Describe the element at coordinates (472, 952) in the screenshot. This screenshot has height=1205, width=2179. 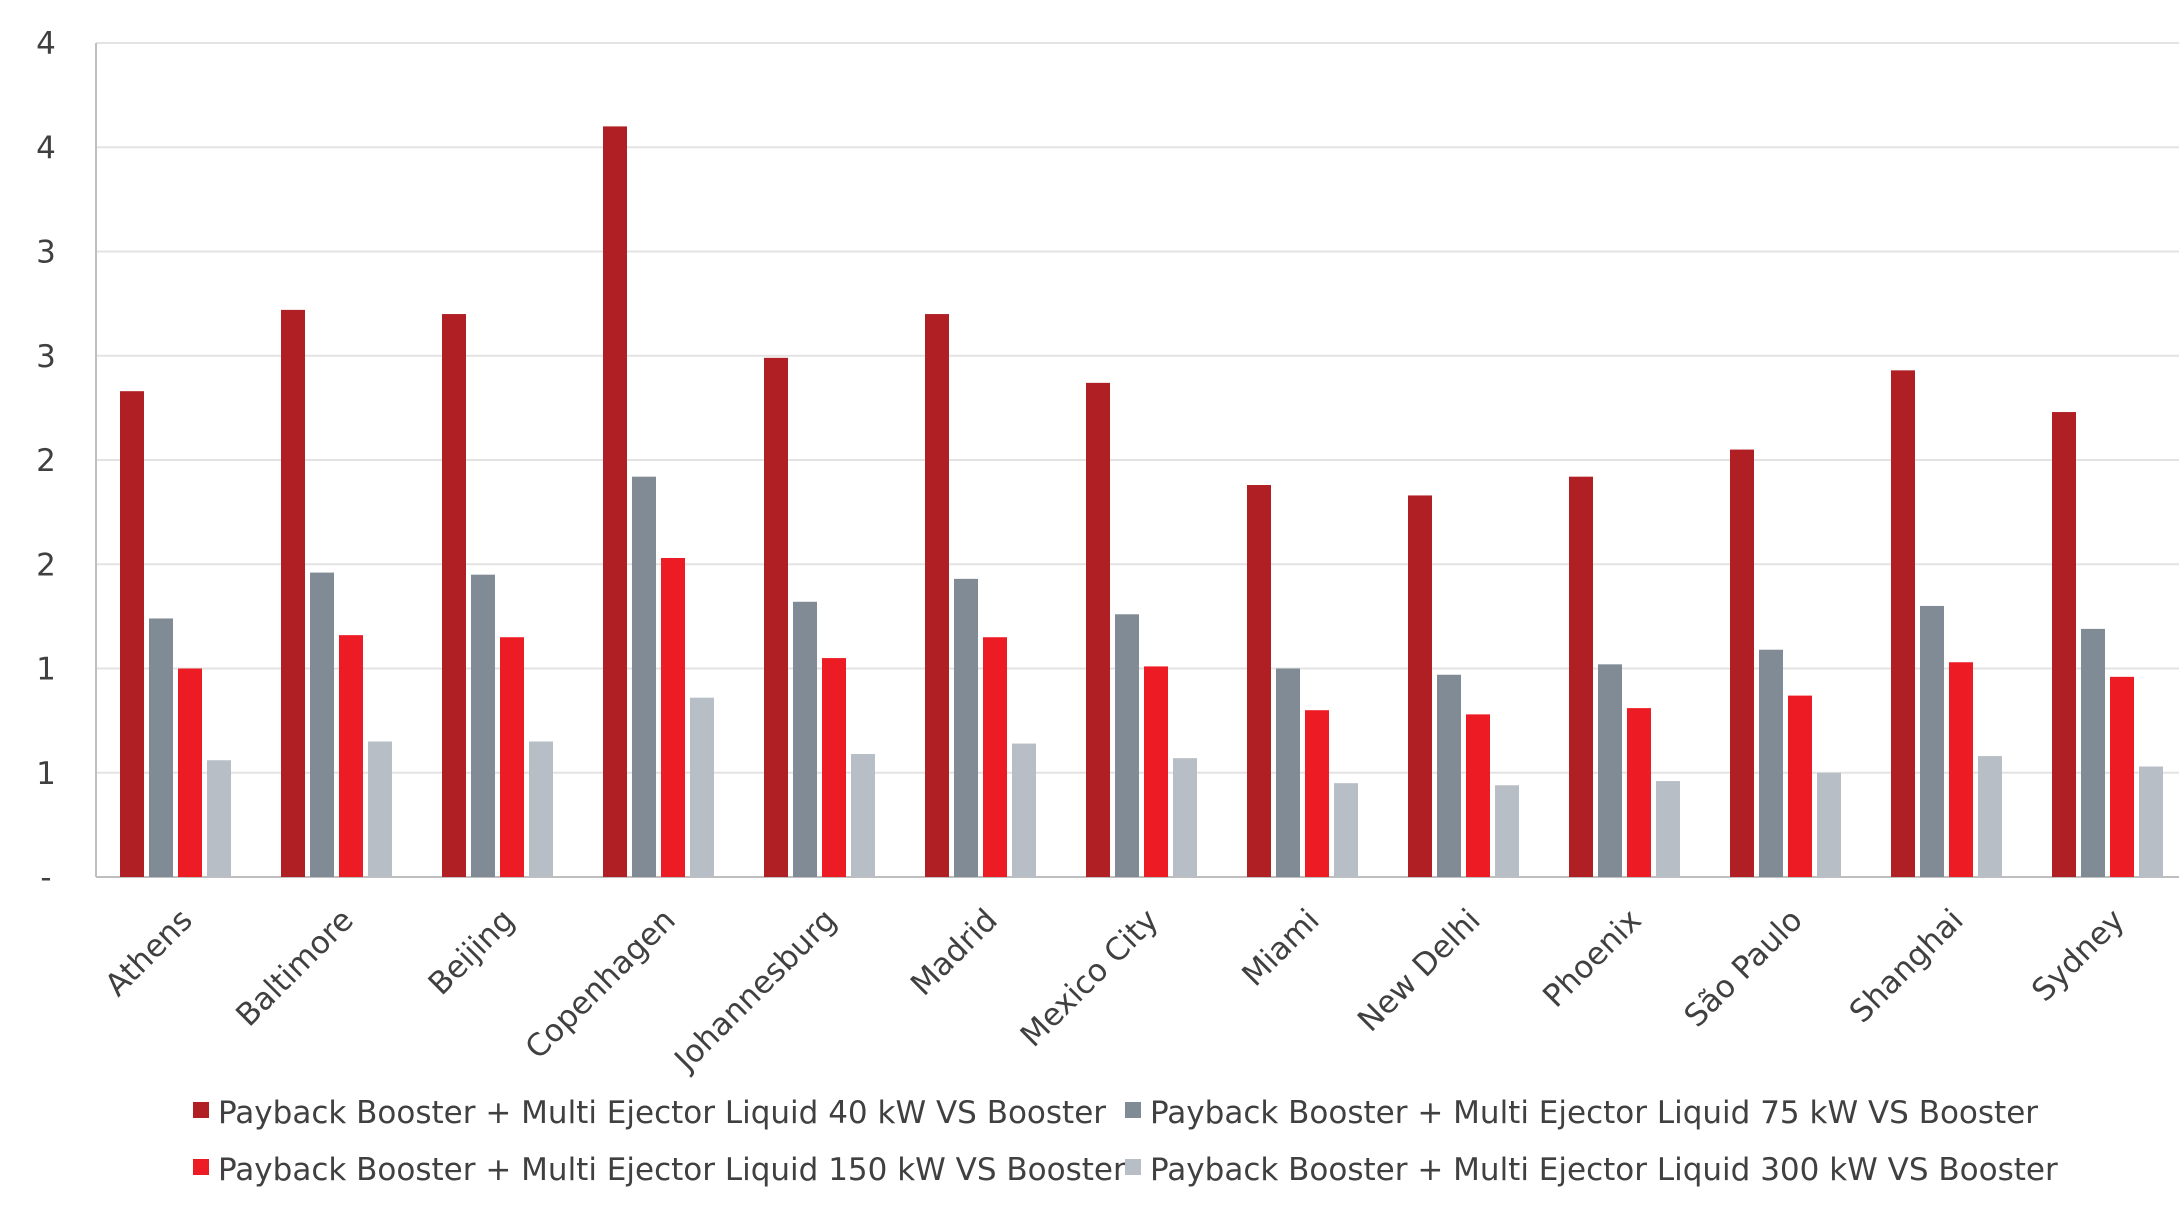
I see `x-category-label: Beijing` at that location.